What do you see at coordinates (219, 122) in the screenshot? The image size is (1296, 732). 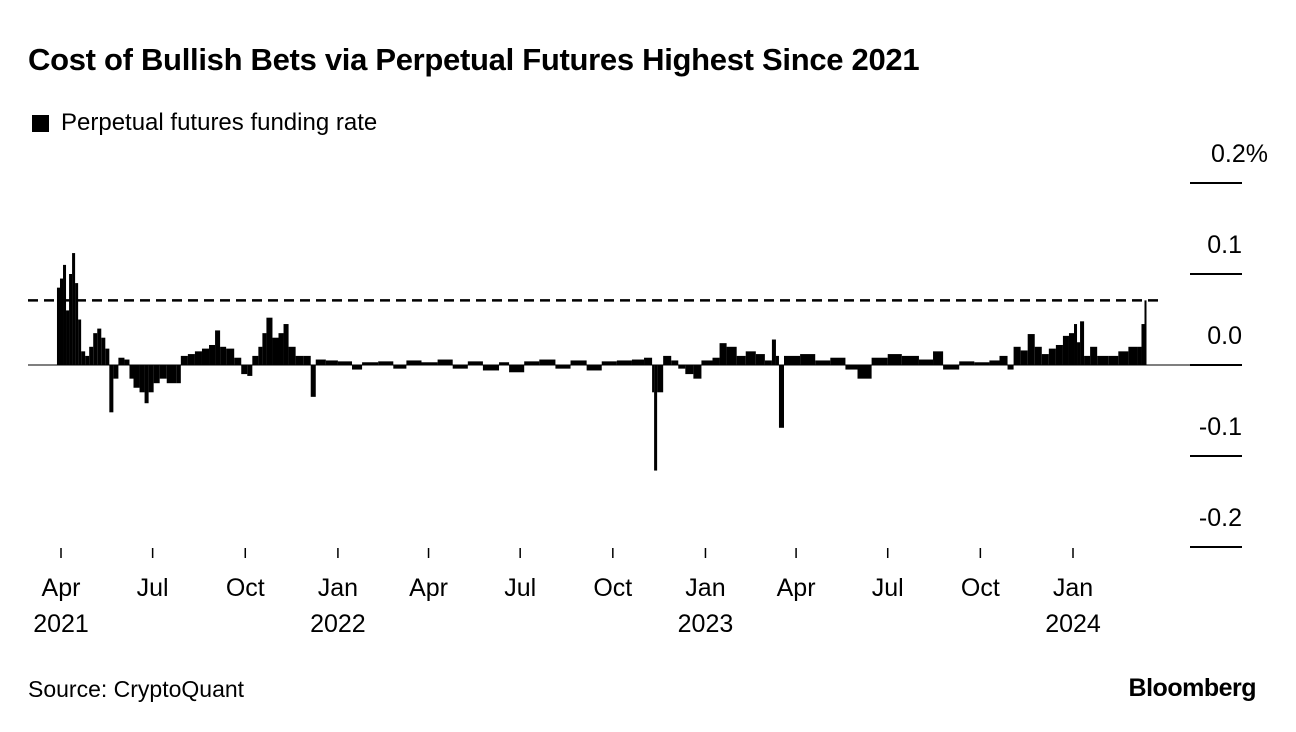 I see `legend-label: Perpetual futures funding rate` at bounding box center [219, 122].